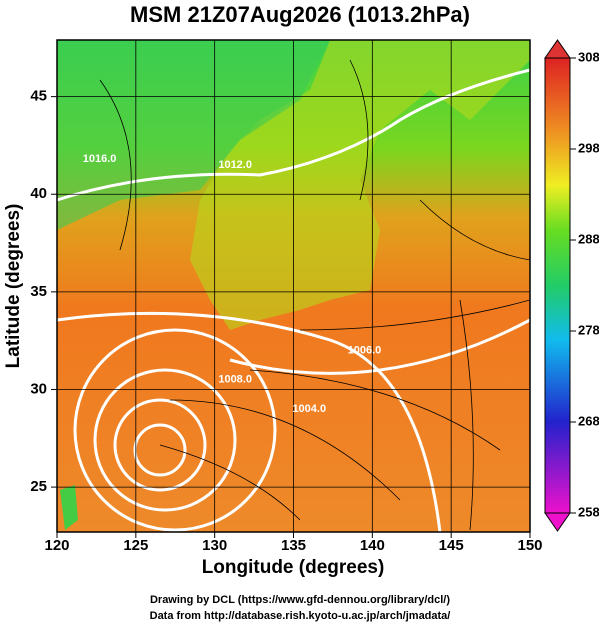 This screenshot has width=599, height=625. Describe the element at coordinates (588, 238) in the screenshot. I see `colorbar-tick-label: 288` at that location.